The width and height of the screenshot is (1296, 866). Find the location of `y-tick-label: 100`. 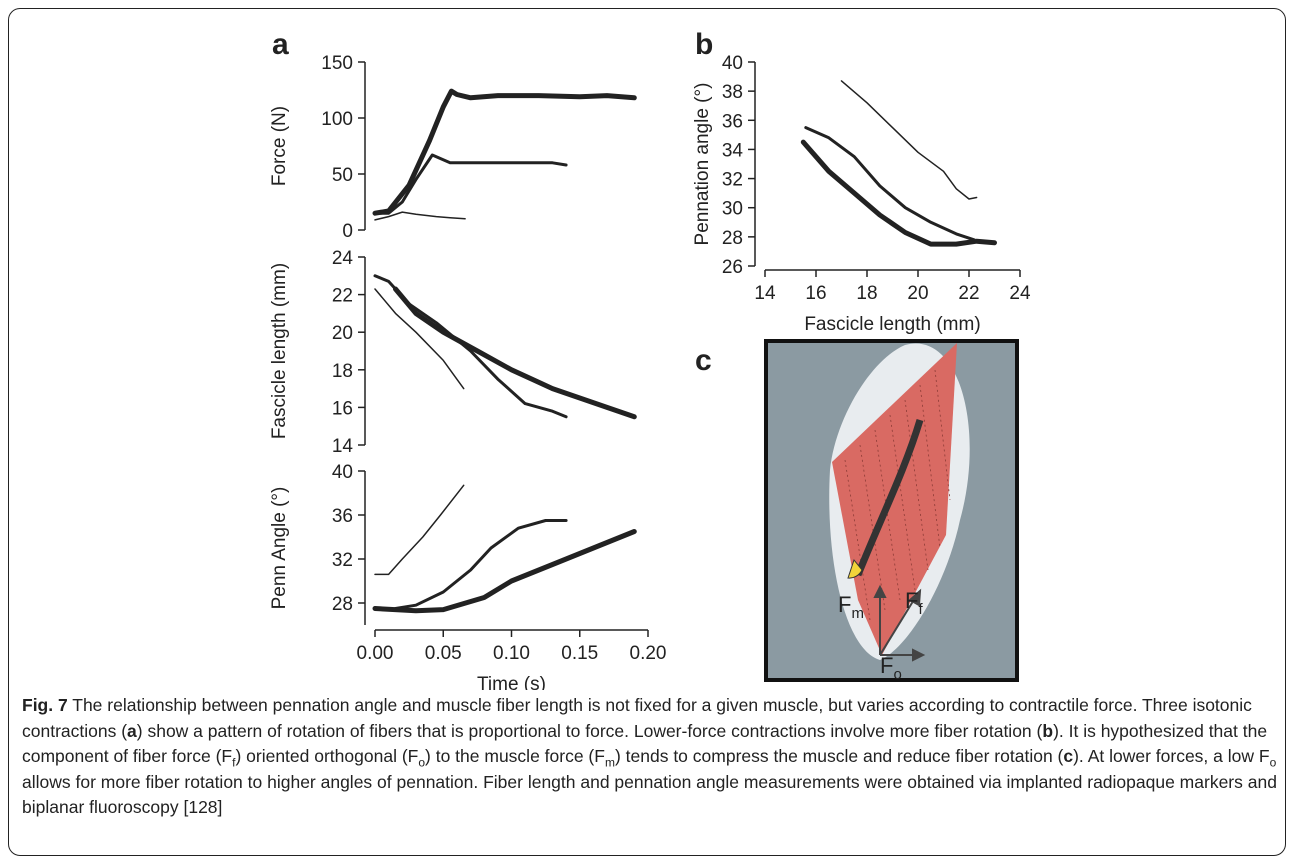

y-tick-label: 100 is located at coordinates (337, 119).